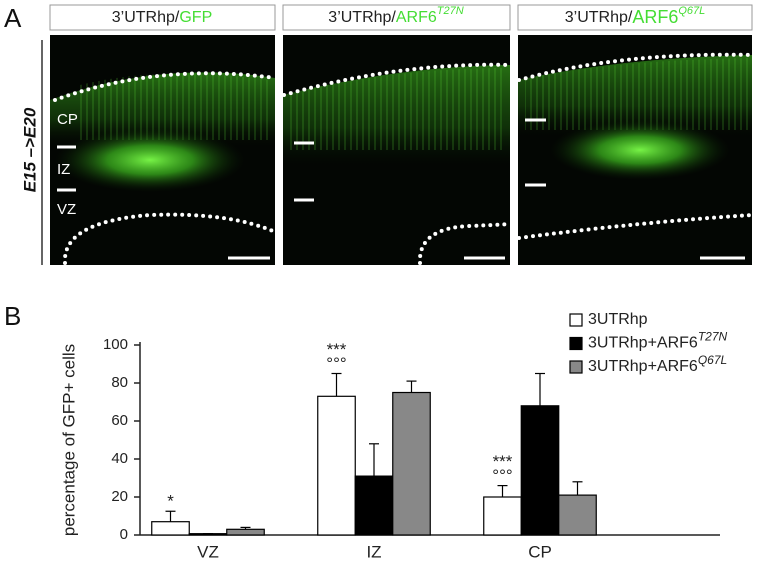  I want to click on y-tick-label: 80, so click(119, 382).